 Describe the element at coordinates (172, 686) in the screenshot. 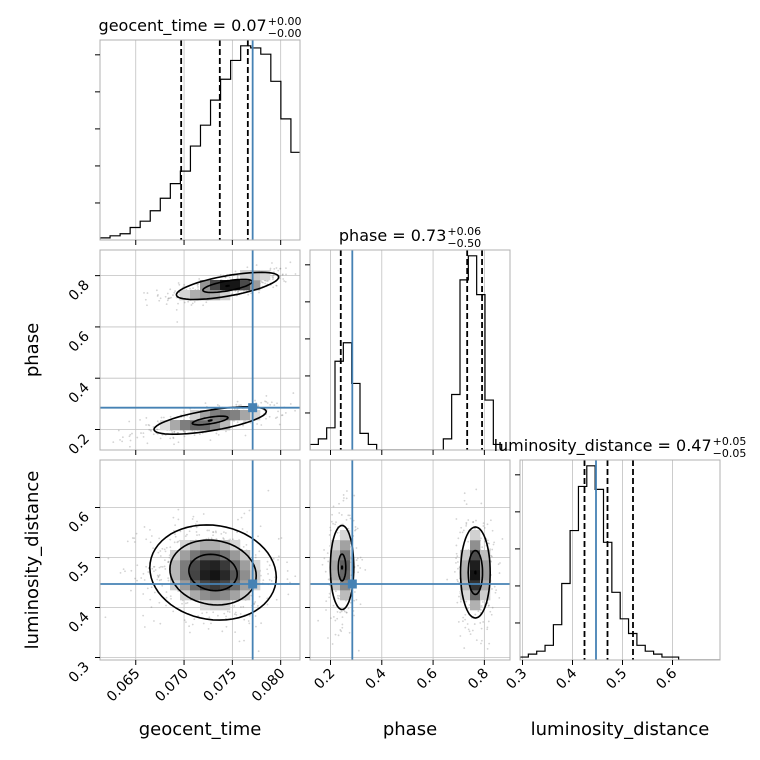

I see `x-tick-label: 0.070` at that location.